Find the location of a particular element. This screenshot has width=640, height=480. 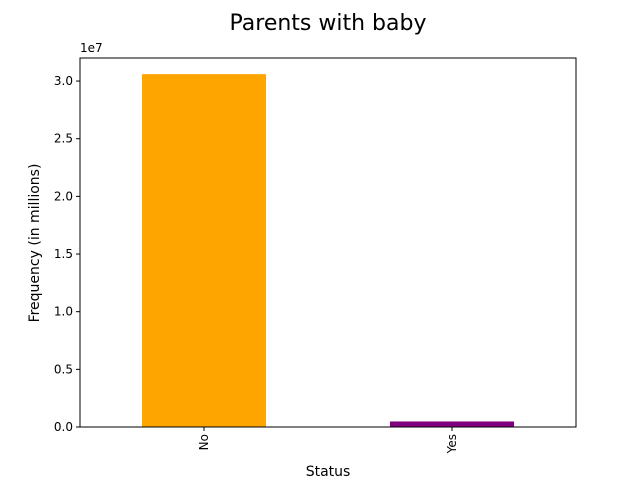

y-axis-ticks: 0.0 0.5 1.0 1.5 2.0 2.5 3.0 is located at coordinates (67, 254).